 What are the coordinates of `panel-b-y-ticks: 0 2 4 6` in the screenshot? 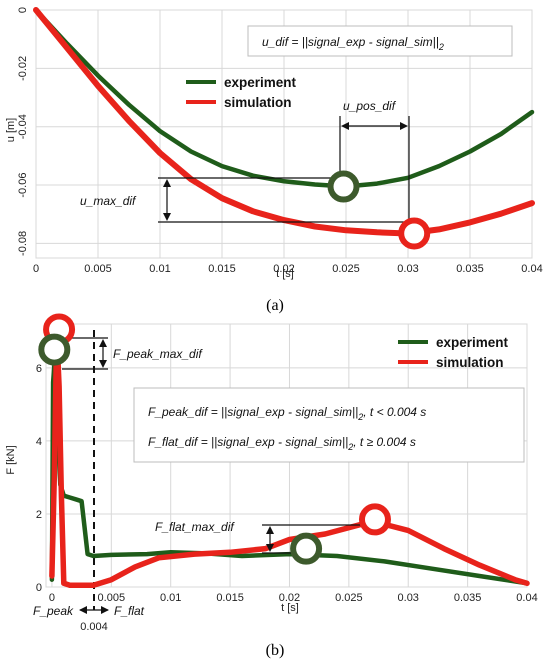 It's located at (39, 478).